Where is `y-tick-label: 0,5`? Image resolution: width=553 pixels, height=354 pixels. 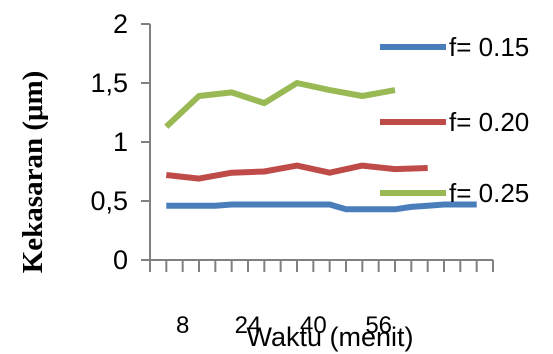
y-tick-label: 0,5 is located at coordinates (109, 201).